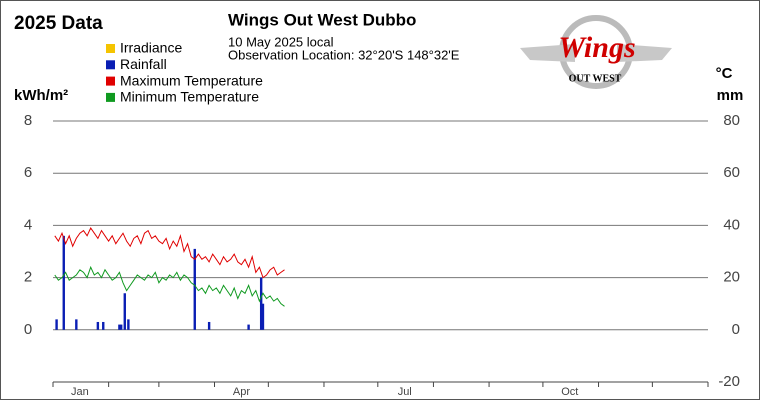  Describe the element at coordinates (28, 277) in the screenshot. I see `y-tick-label: 2` at that location.